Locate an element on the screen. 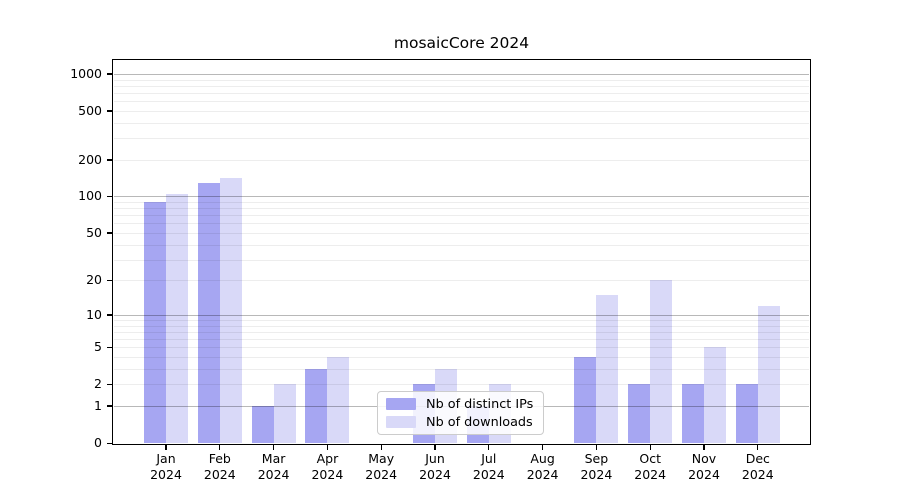 The image size is (900, 500). bar-nb-of-distinct-ips-feb is located at coordinates (208, 313).